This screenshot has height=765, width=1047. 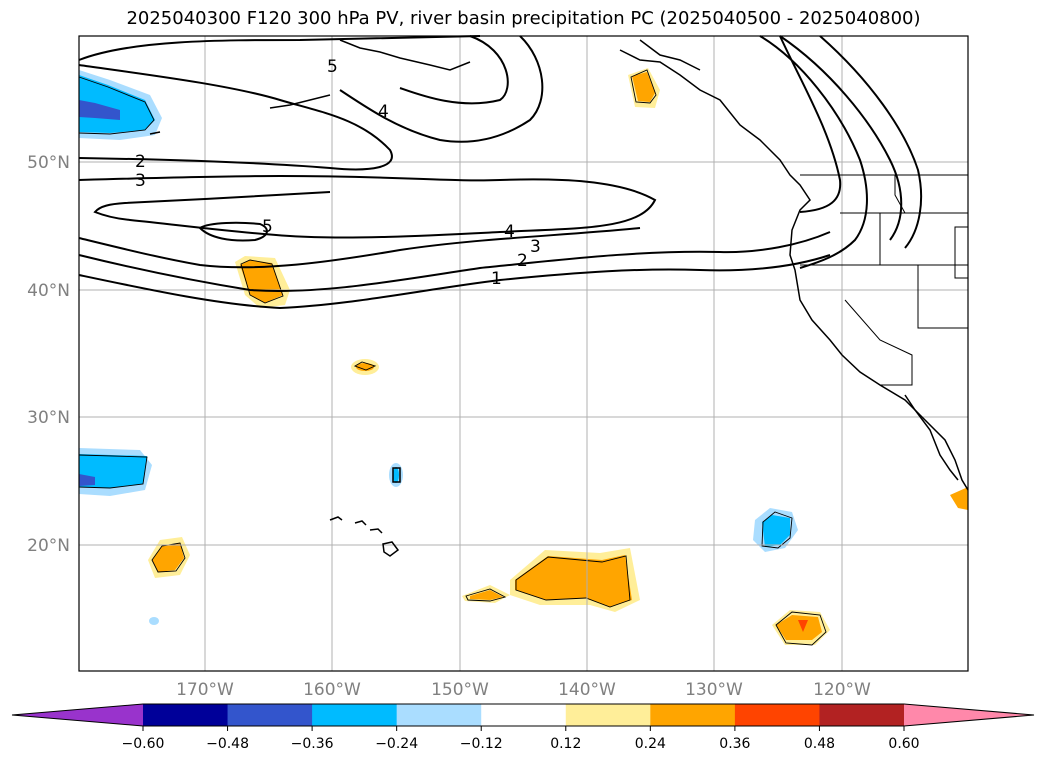 I want to click on pv-contour-labels: 5 4 2 3 5 4 3 2 1, so click(x=338, y=173).